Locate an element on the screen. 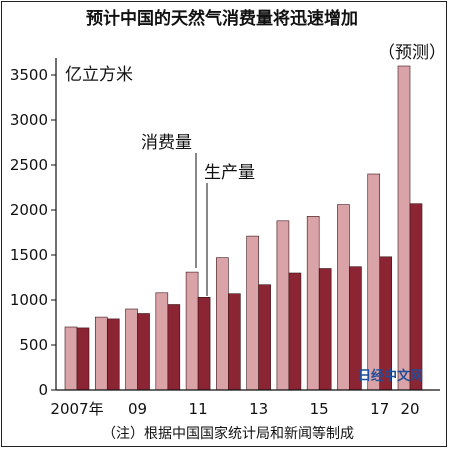 The height and width of the screenshot is (450, 450). x-tick-label: 09 is located at coordinates (137, 409).